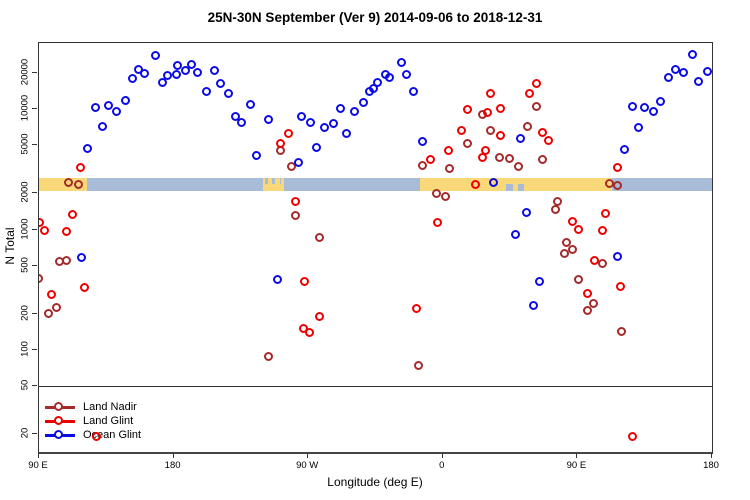 This screenshot has width=750, height=500. What do you see at coordinates (110, 407) in the screenshot?
I see `legend-item-label: Land Nadir` at bounding box center [110, 407].